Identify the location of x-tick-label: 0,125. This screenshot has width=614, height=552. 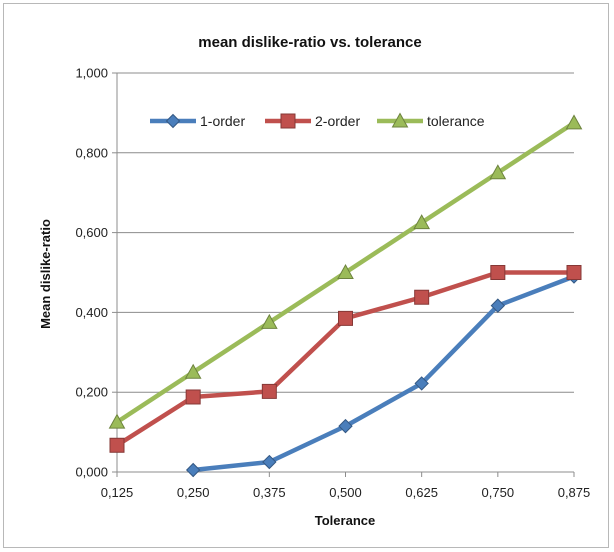
(117, 492).